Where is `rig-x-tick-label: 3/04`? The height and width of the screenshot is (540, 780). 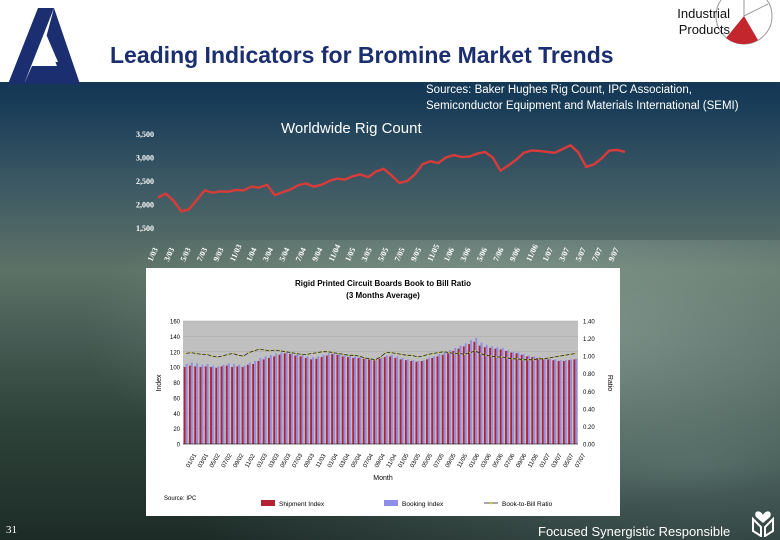
rig-x-tick-label: 3/04 is located at coordinates (268, 254).